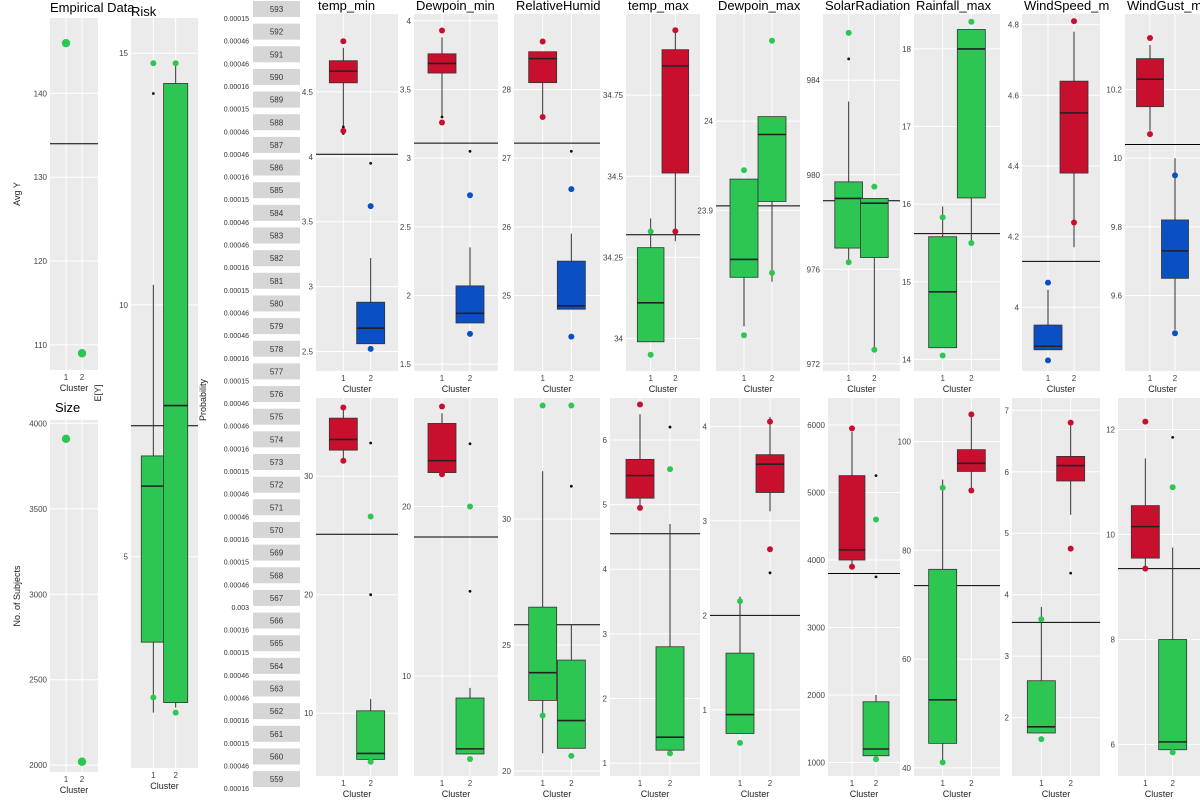 This screenshot has width=1200, height=800. What do you see at coordinates (1007, 718) in the screenshot?
I see `windspeed_max_bottom-ytick-label: 2` at bounding box center [1007, 718].